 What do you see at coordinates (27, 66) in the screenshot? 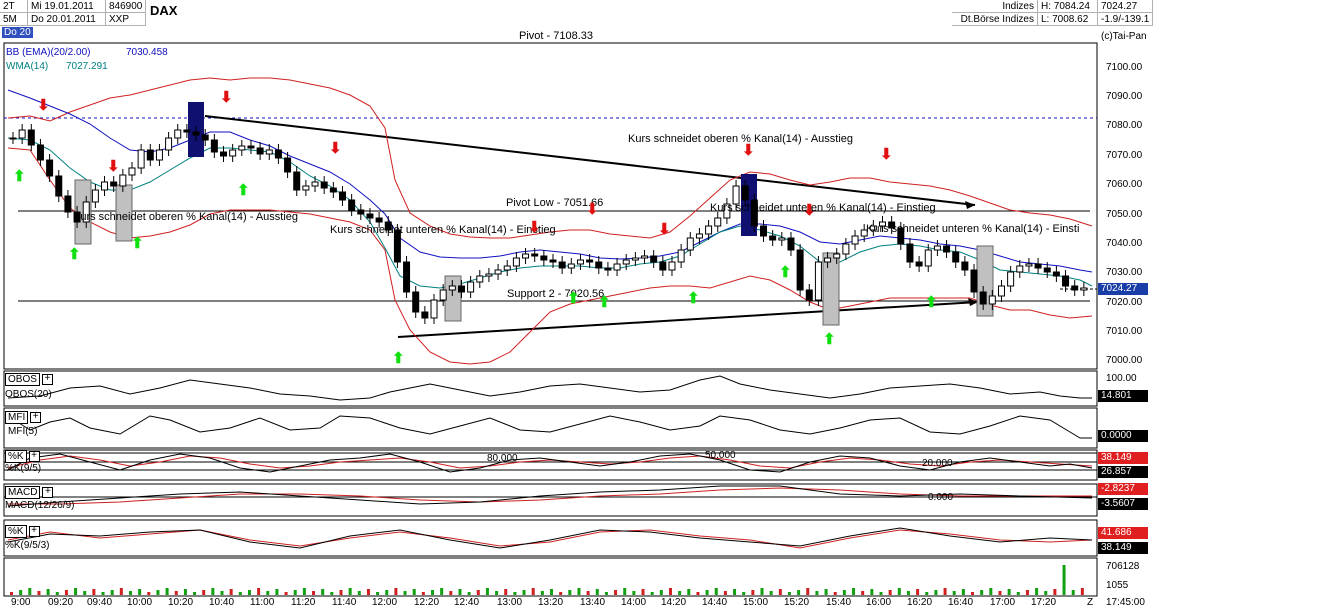
I see `wma-label: WMA(14)` at bounding box center [27, 66].